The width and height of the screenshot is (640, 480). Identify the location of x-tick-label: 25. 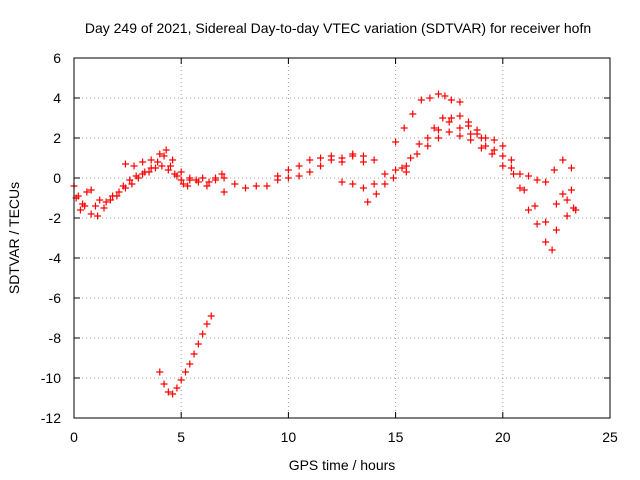
(610, 437).